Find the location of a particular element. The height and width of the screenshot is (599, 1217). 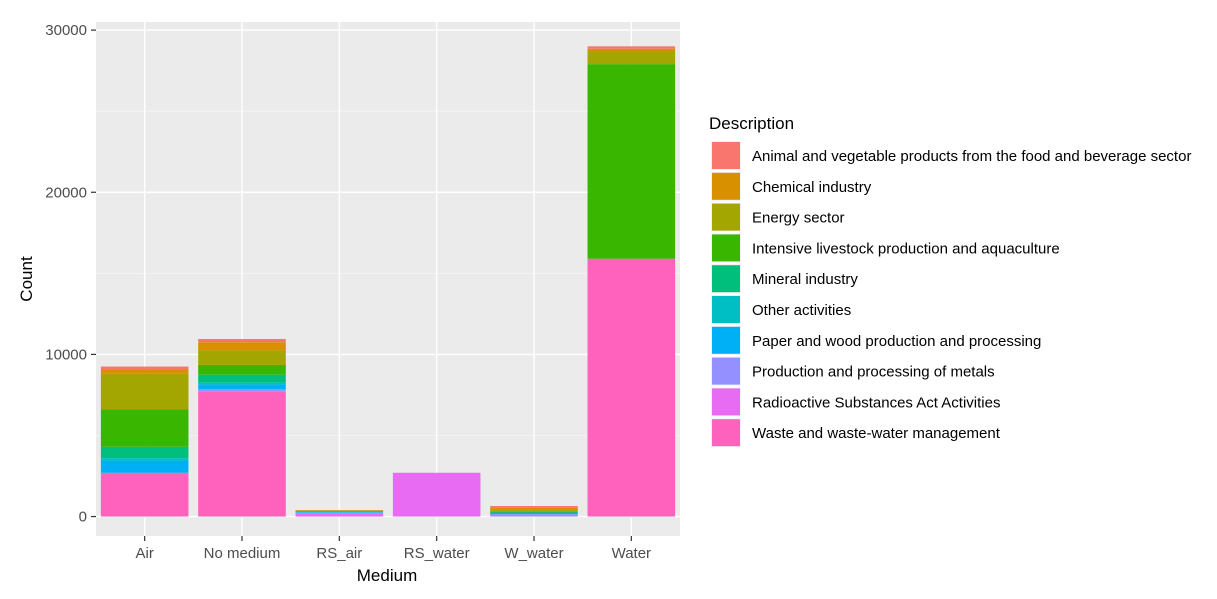

x-tick-label: W_water is located at coordinates (533, 553).